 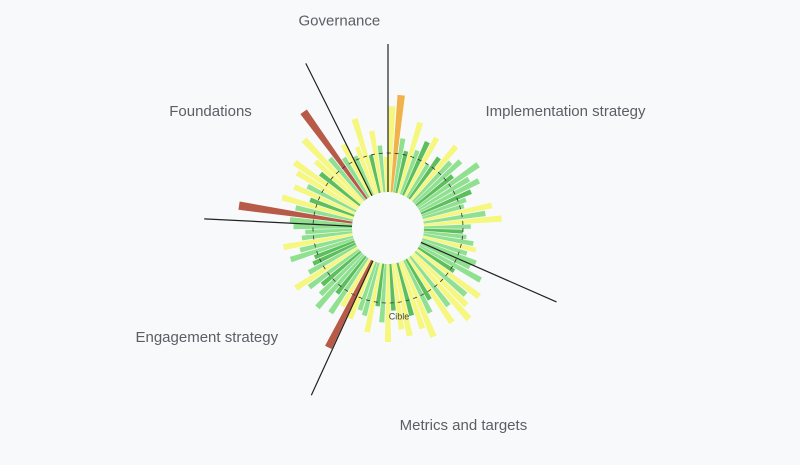 I want to click on sector-label: Metrics and targets, so click(x=464, y=425).